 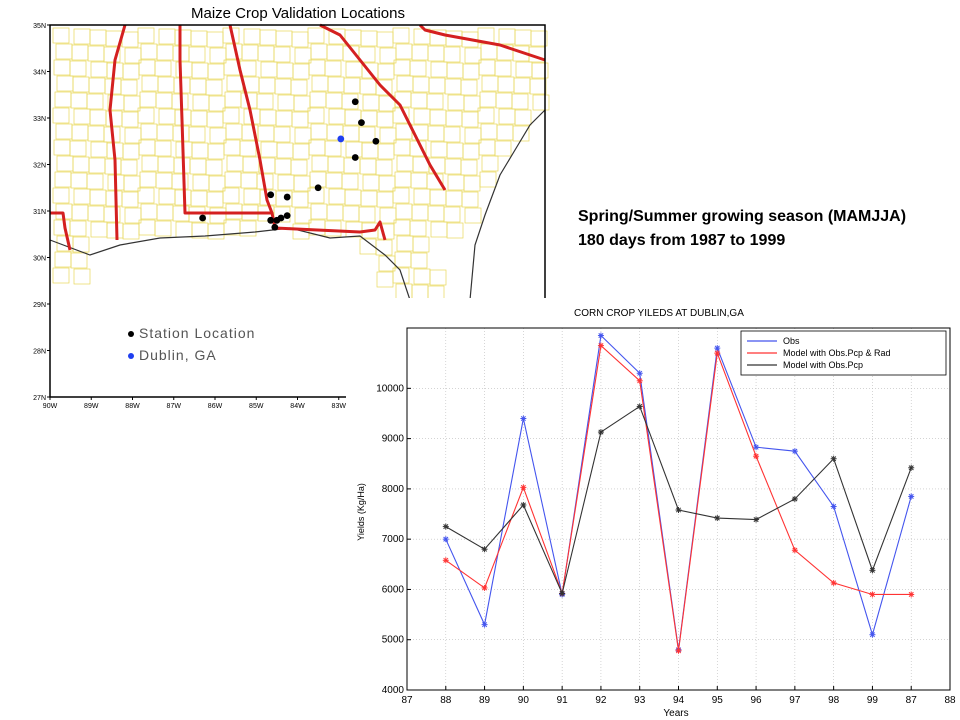 I want to click on dublin-dot, so click(x=341, y=139).